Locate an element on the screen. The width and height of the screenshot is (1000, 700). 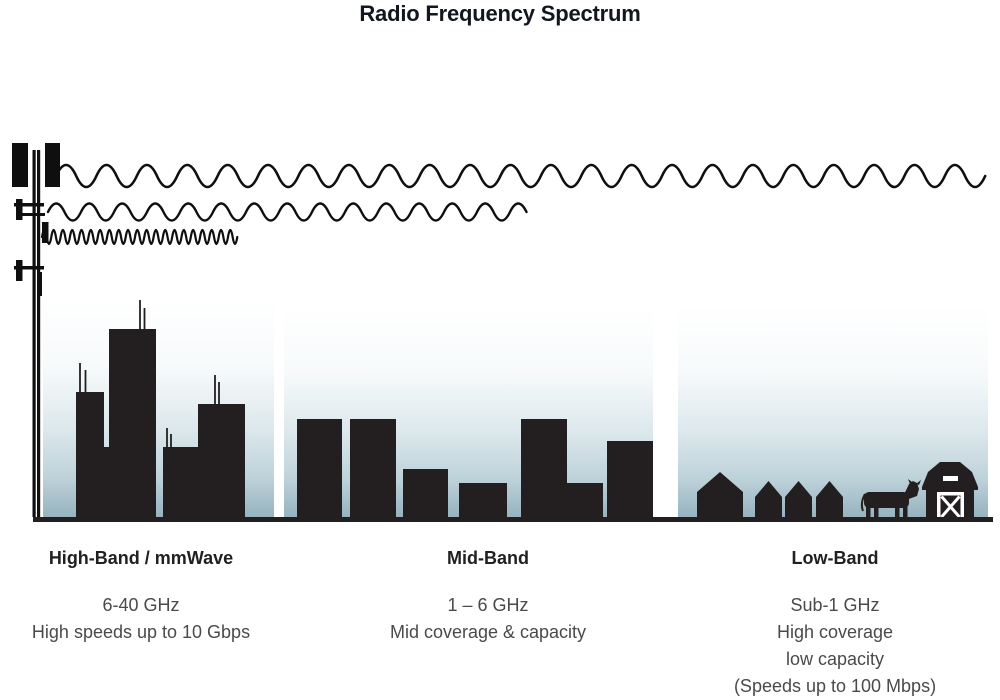
band-description-mid: Mid coverage & capacity is located at coordinates (488, 632).